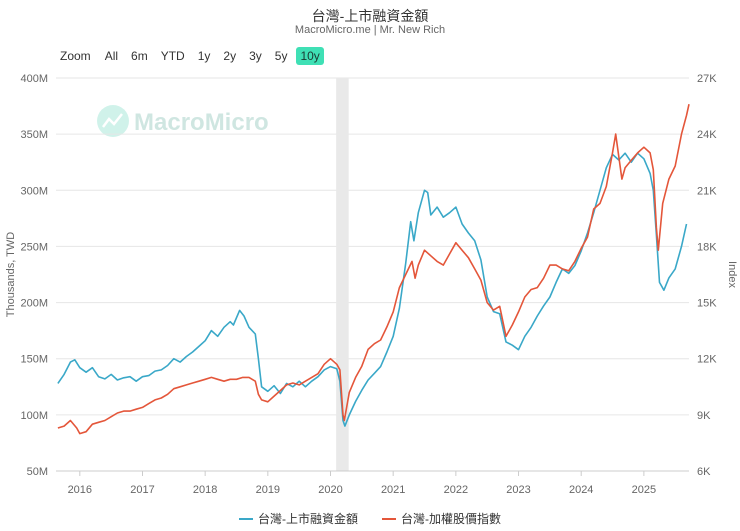  Describe the element at coordinates (205, 490) in the screenshot. I see `x-tick-label: 2018` at that location.